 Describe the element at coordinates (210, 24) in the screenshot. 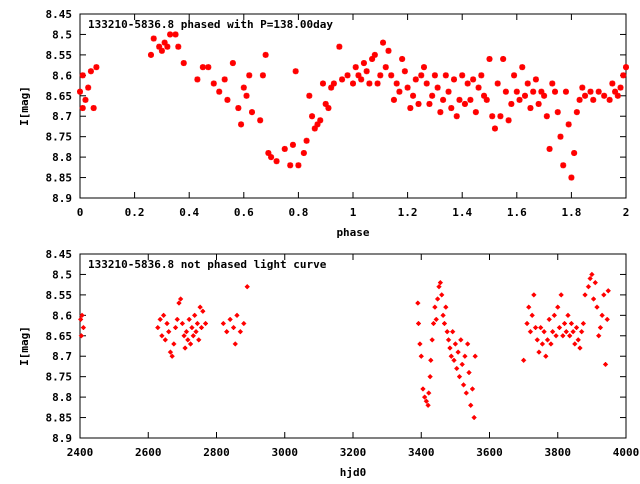

I see `chart-title: 133210-5836.8 phased with P=138.00day` at that location.